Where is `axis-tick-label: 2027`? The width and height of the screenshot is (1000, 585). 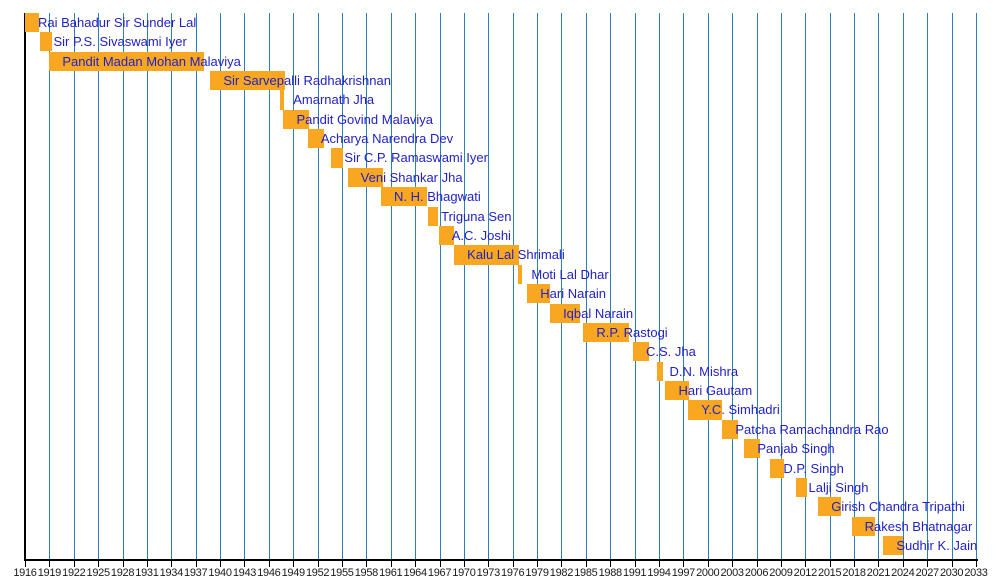 axis-tick-label: 2027 is located at coordinates (927, 573).